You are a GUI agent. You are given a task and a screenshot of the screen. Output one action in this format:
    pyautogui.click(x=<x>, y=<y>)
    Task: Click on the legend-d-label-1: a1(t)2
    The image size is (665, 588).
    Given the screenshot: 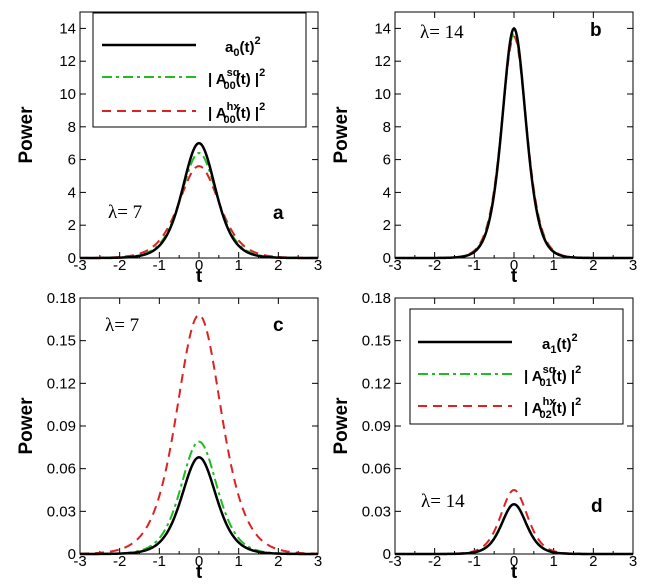 What is the action you would take?
    pyautogui.click(x=560, y=344)
    